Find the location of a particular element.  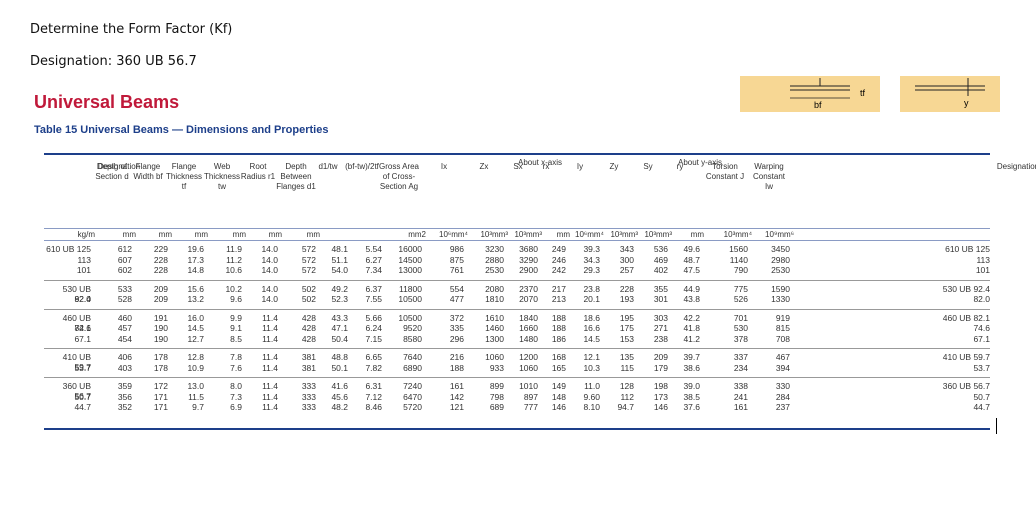

unit-5: mm is located at coordinates (275, 234).